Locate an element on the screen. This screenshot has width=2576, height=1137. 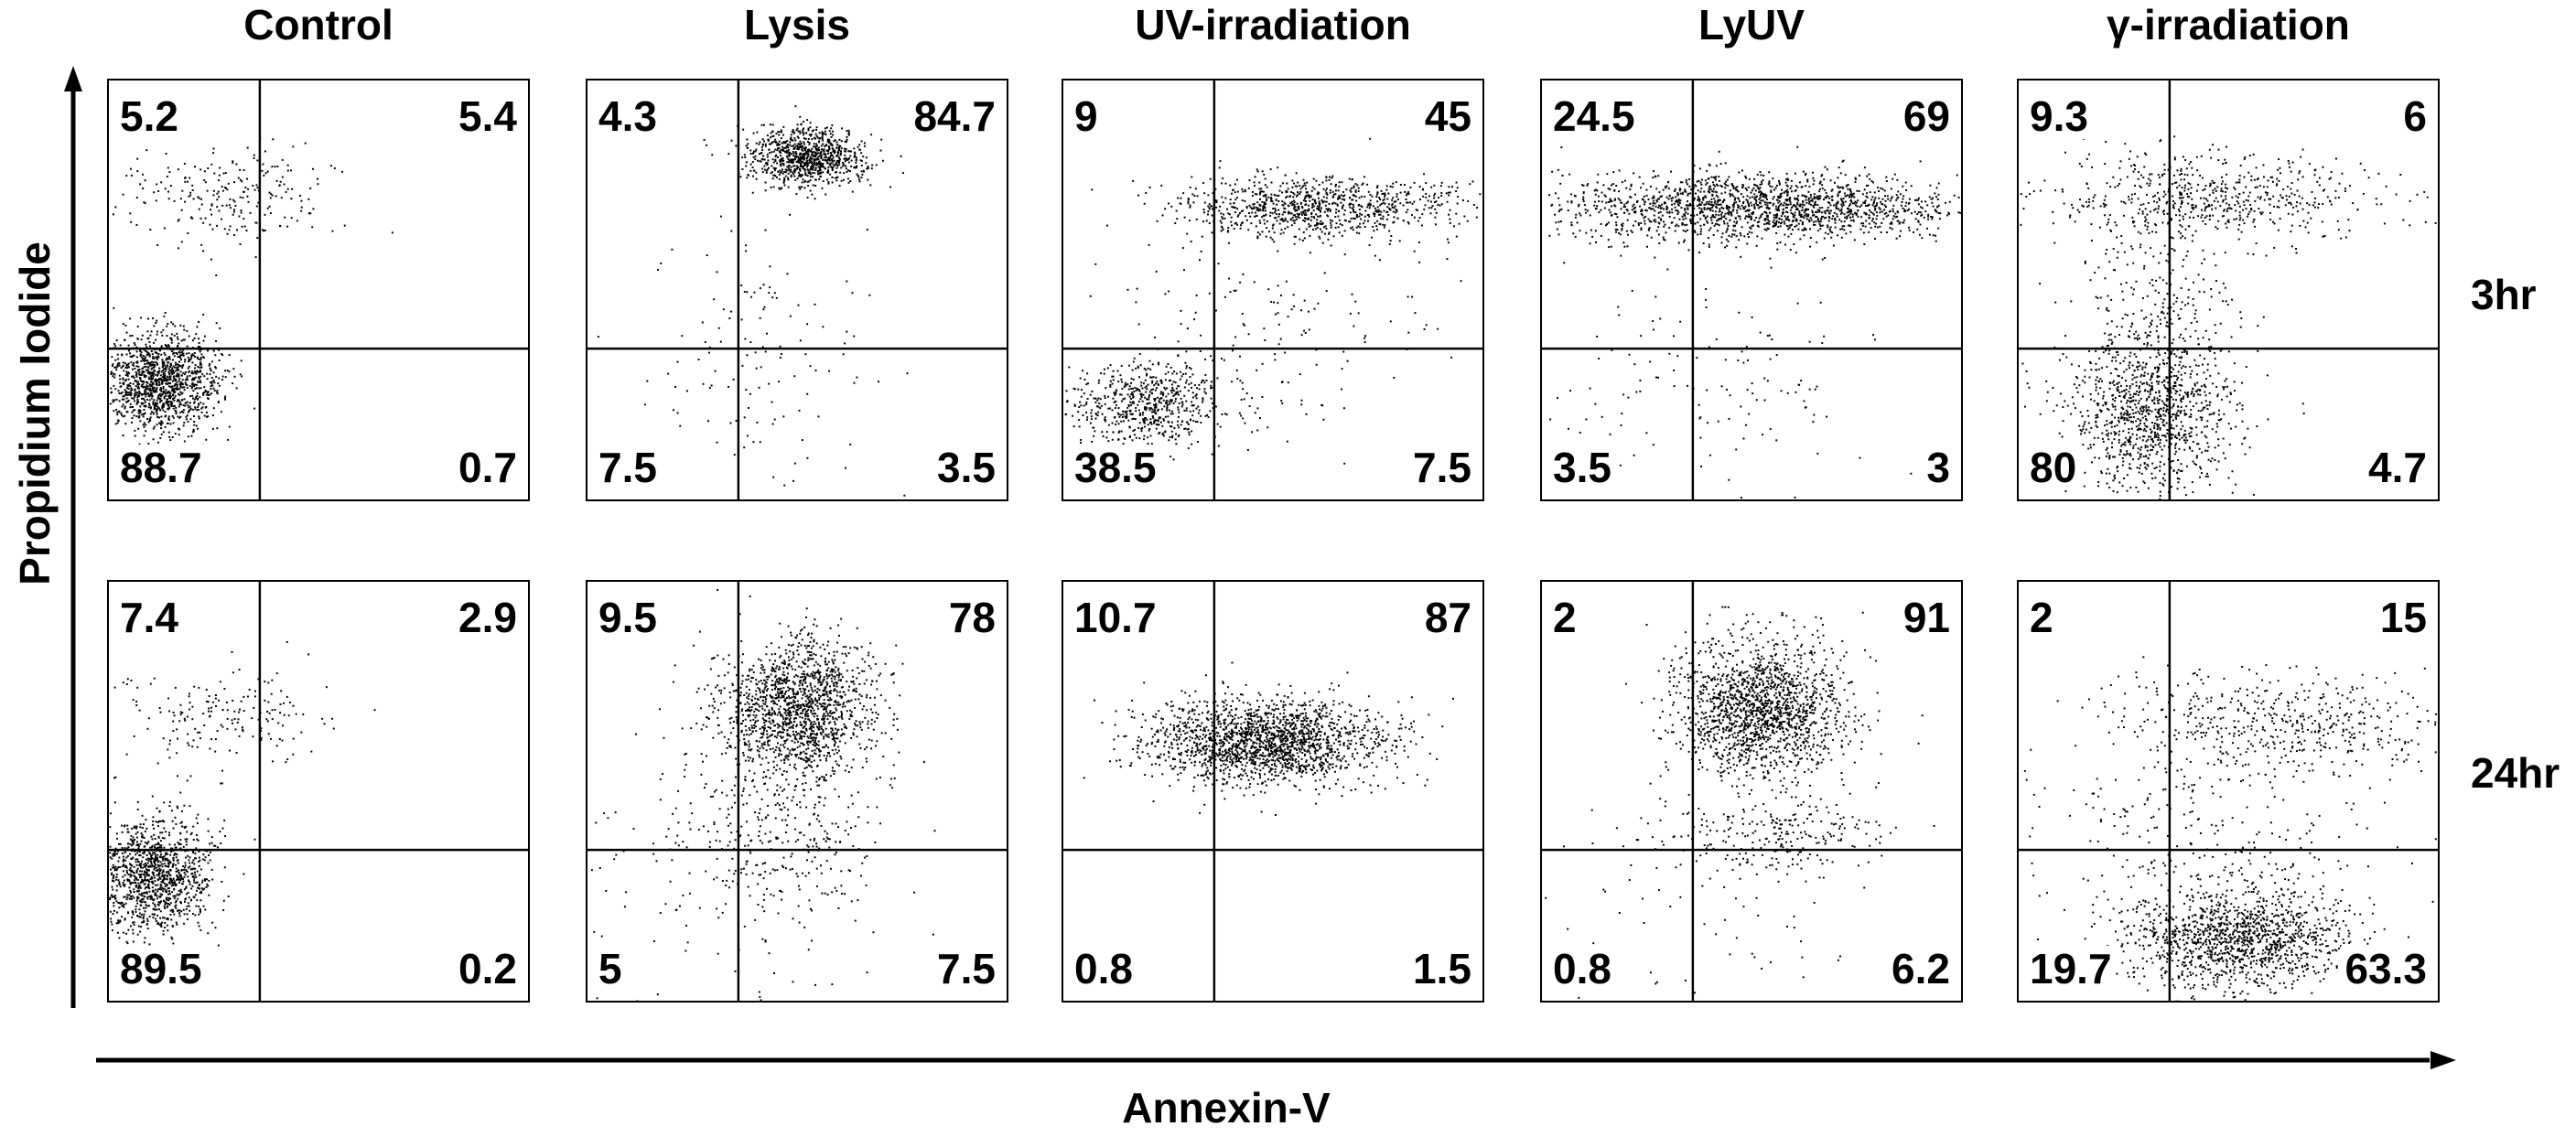
event-dots is located at coordinates (753, 301).